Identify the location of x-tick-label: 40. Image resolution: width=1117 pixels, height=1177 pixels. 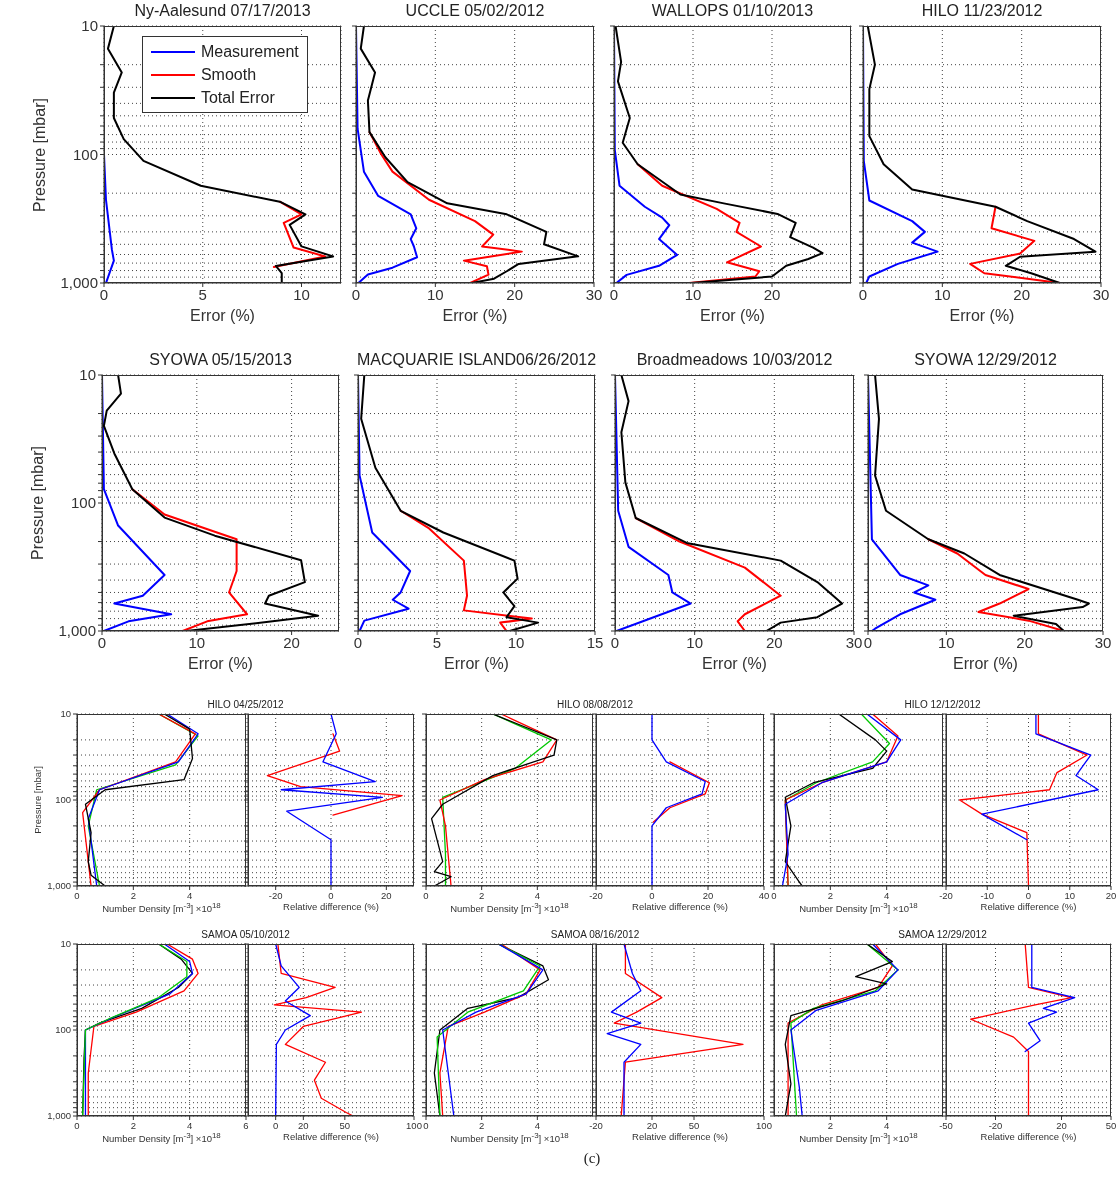
(764, 895).